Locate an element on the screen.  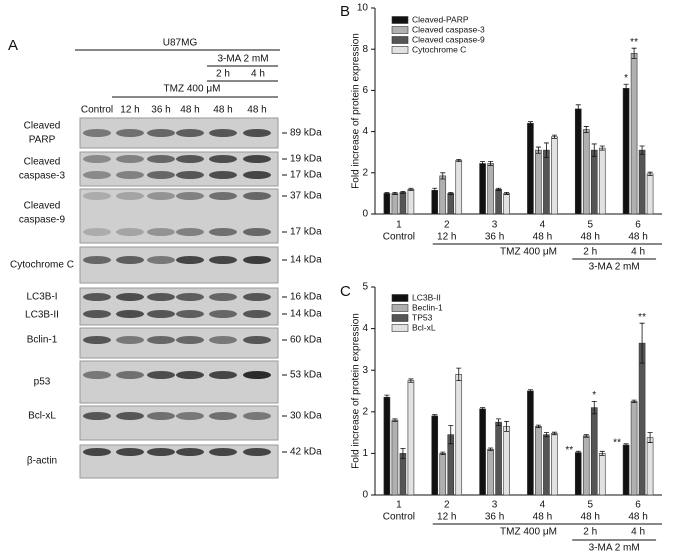
x-tick-label: 6 is located at coordinates (638, 505).